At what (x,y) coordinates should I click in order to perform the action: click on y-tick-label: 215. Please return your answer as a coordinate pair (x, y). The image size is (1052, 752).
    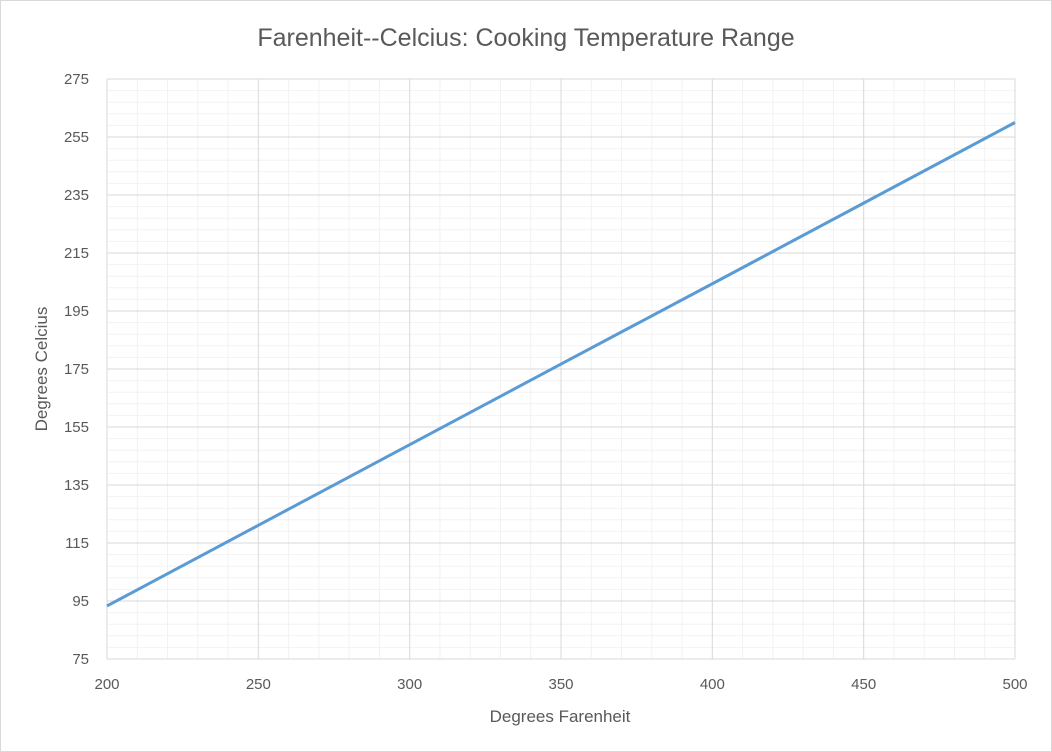
    Looking at the image, I should click on (76, 253).